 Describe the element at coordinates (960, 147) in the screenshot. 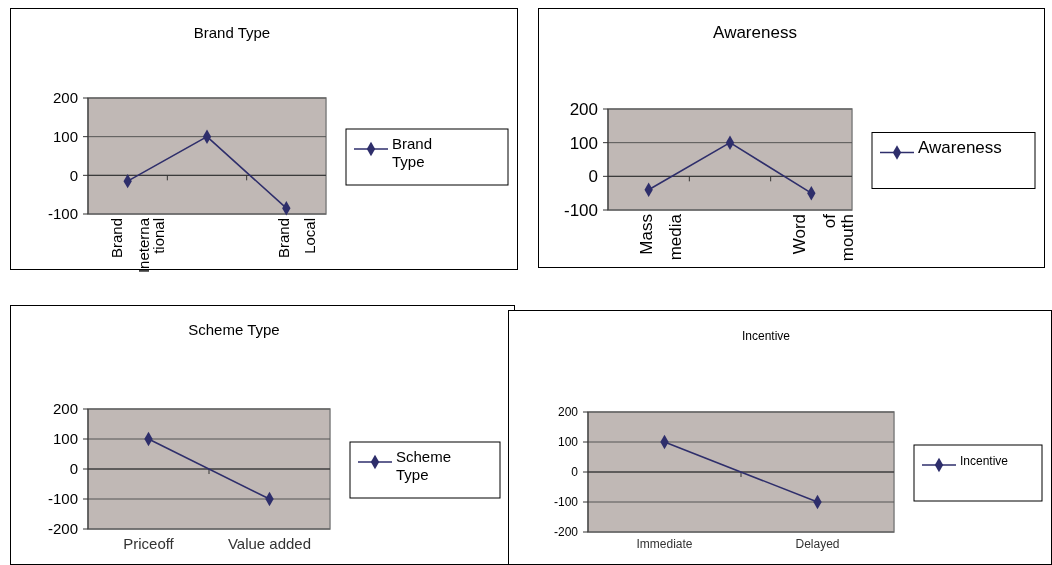

I see `legend-label: Awareness` at that location.